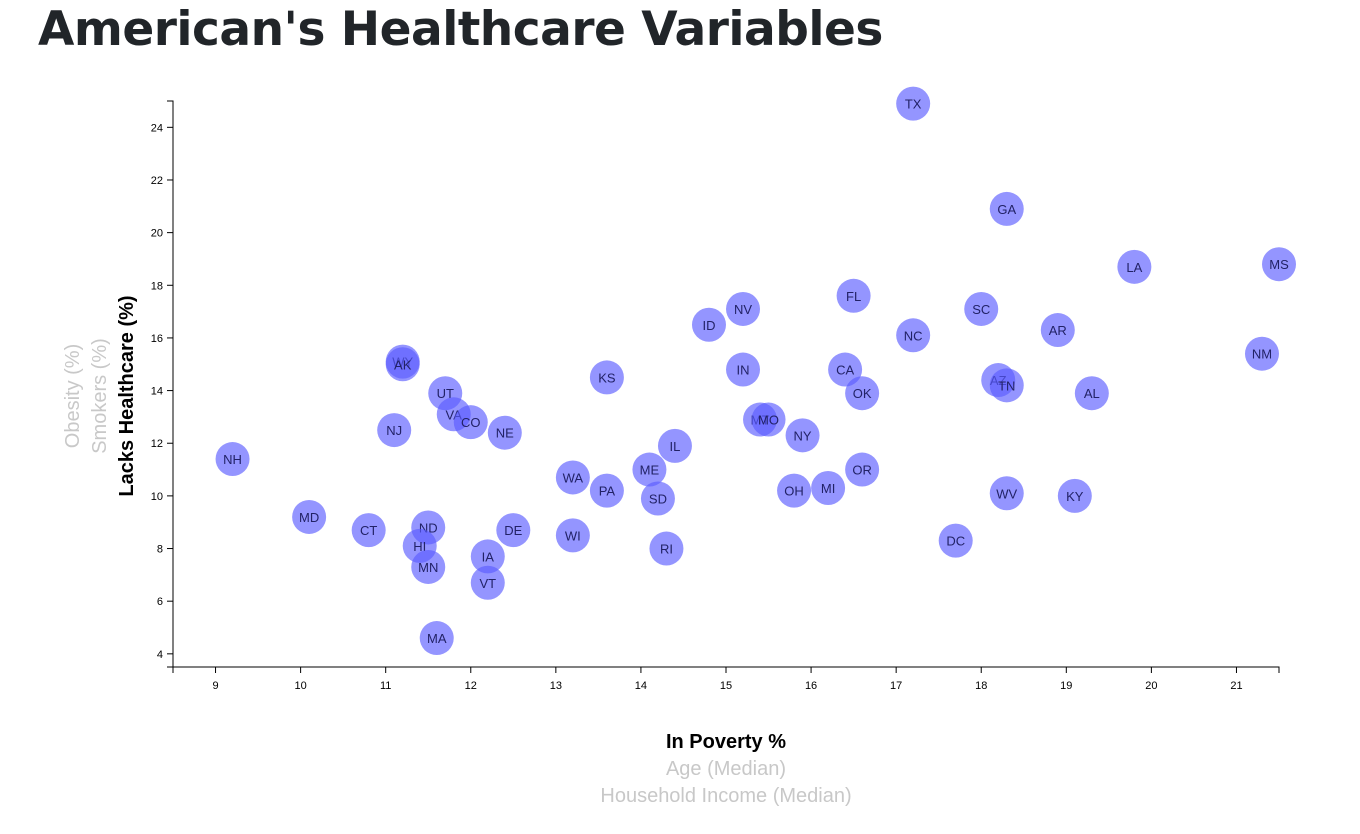 This screenshot has width=1360, height=834. I want to click on state-point-dc: DC, so click(955, 540).